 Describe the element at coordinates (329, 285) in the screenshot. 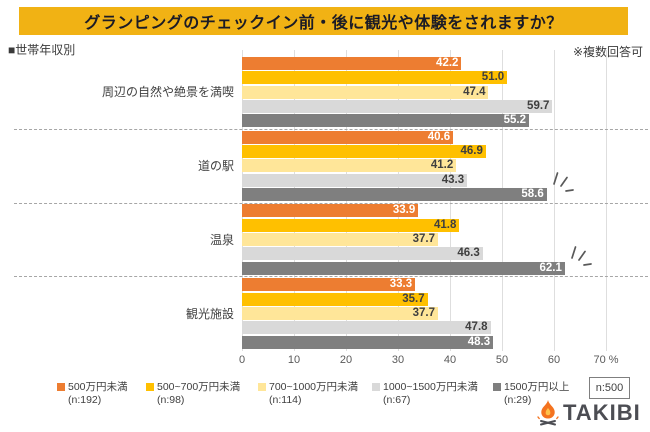

I see `bar: 33.3` at that location.